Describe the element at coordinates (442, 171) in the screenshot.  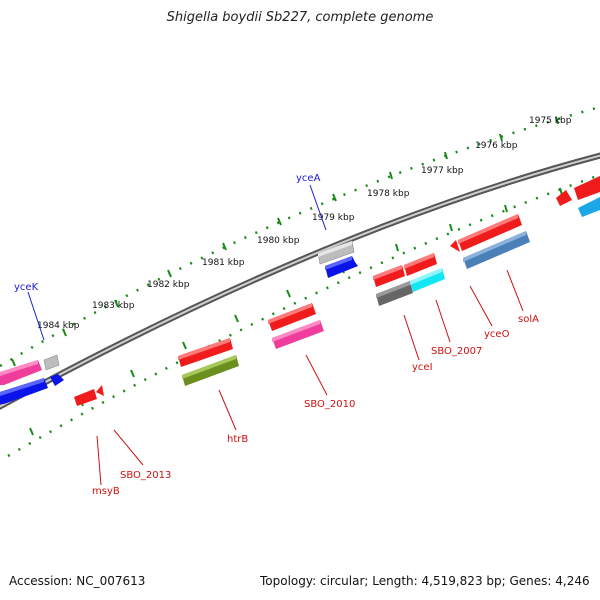
I see `kbp-label: 1977 kbp` at that location.